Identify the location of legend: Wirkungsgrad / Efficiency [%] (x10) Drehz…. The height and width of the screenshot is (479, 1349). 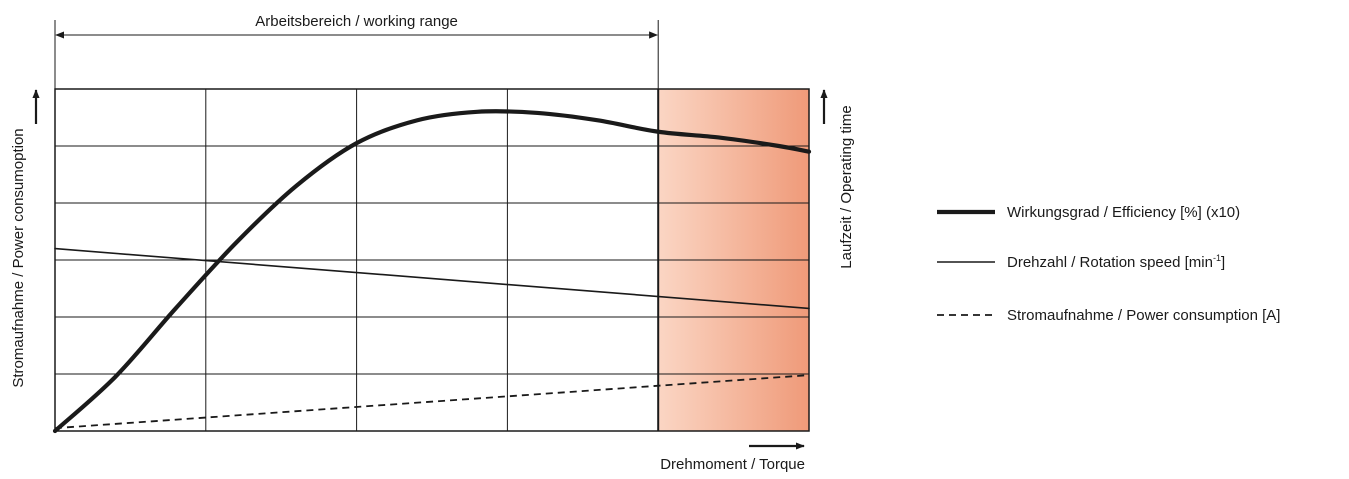
(1108, 264).